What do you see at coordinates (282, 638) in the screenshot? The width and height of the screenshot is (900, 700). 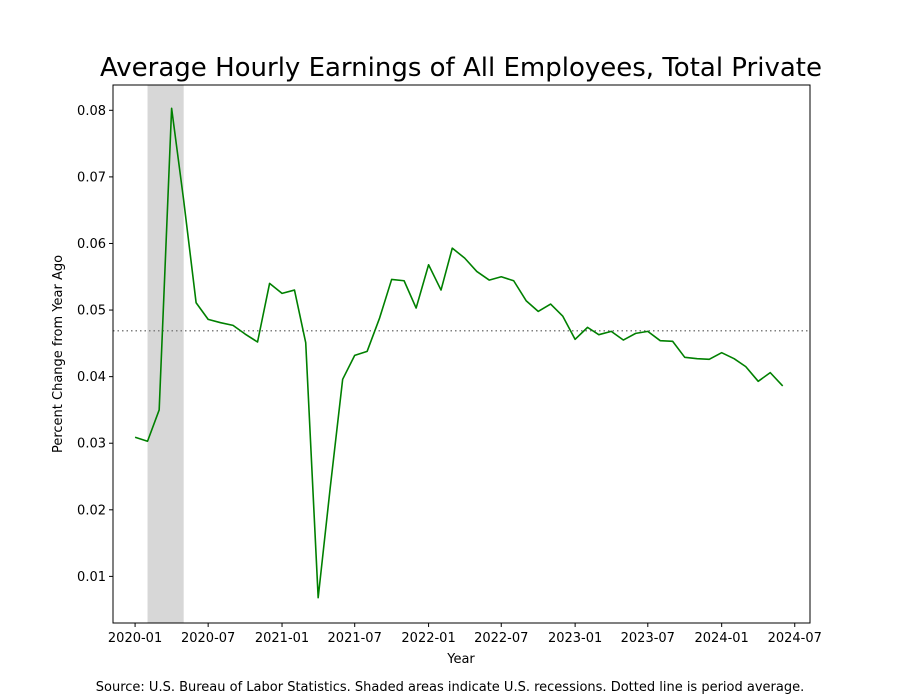 I see `x-tick-label: 2021-01` at bounding box center [282, 638].